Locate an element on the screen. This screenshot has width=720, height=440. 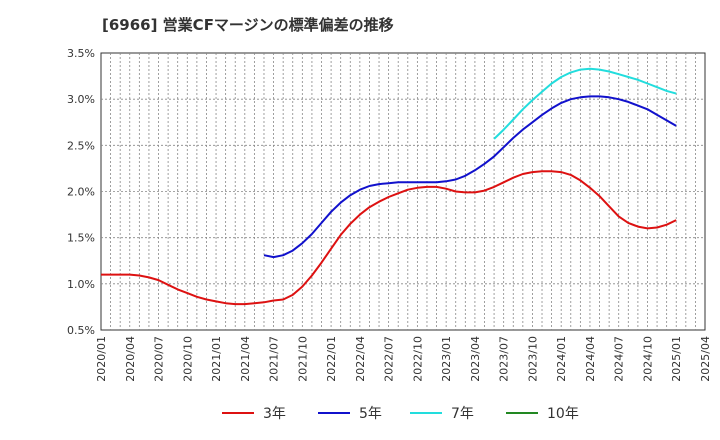
y-tick-label: 3.0% is located at coordinates (81, 99).